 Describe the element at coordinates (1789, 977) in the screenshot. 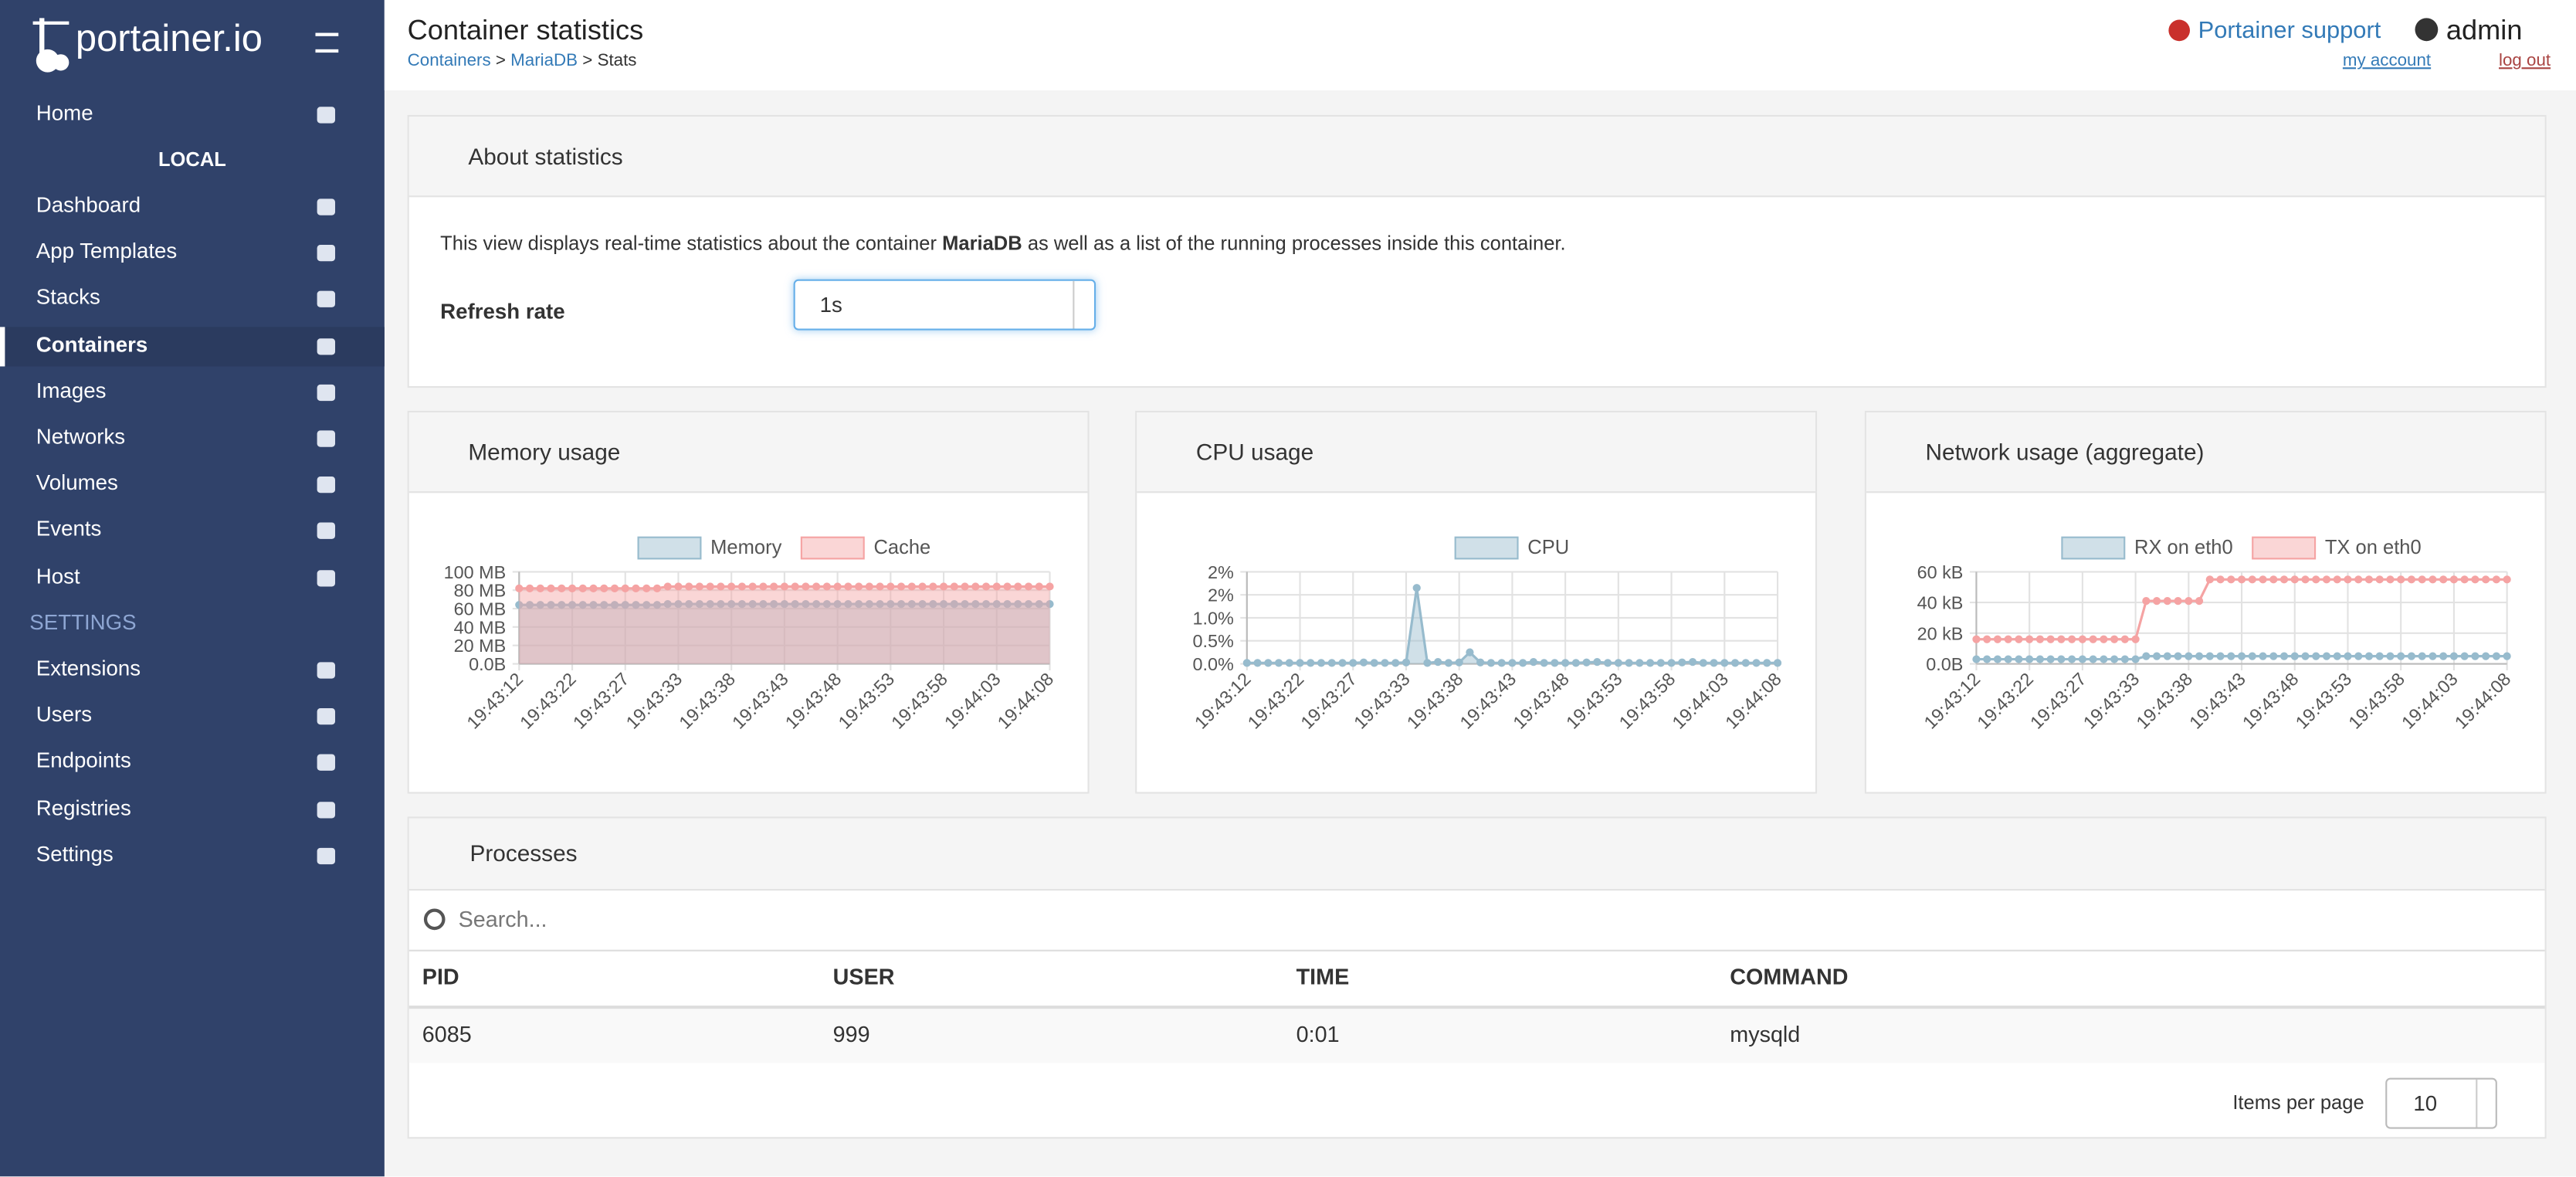

I see `column-header: COMMAND` at that location.